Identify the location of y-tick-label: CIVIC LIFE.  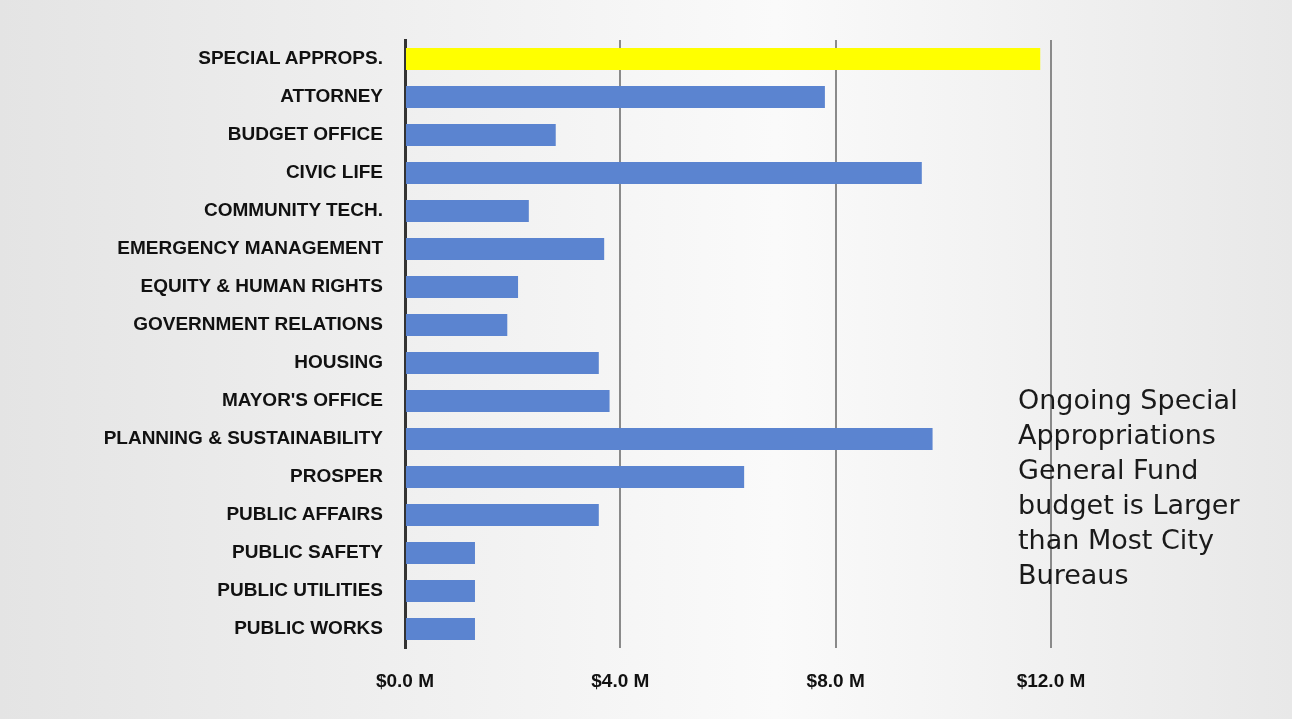
(334, 172).